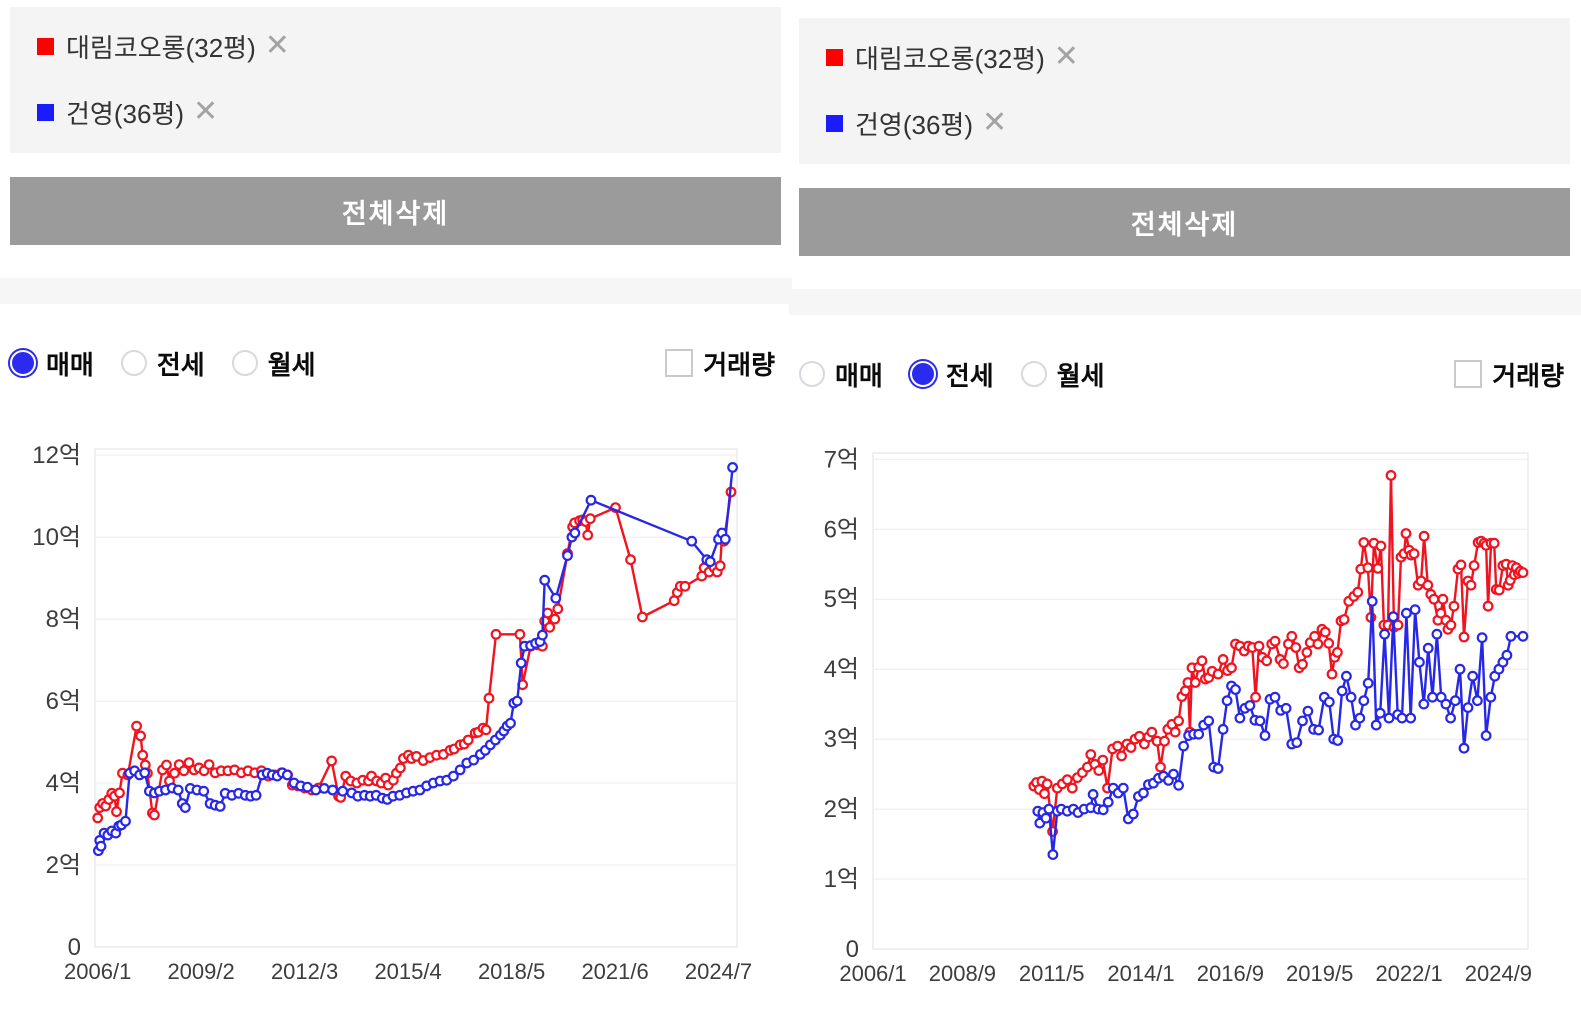  What do you see at coordinates (63, 619) in the screenshot?
I see `svg-text: 8억` at bounding box center [63, 619].